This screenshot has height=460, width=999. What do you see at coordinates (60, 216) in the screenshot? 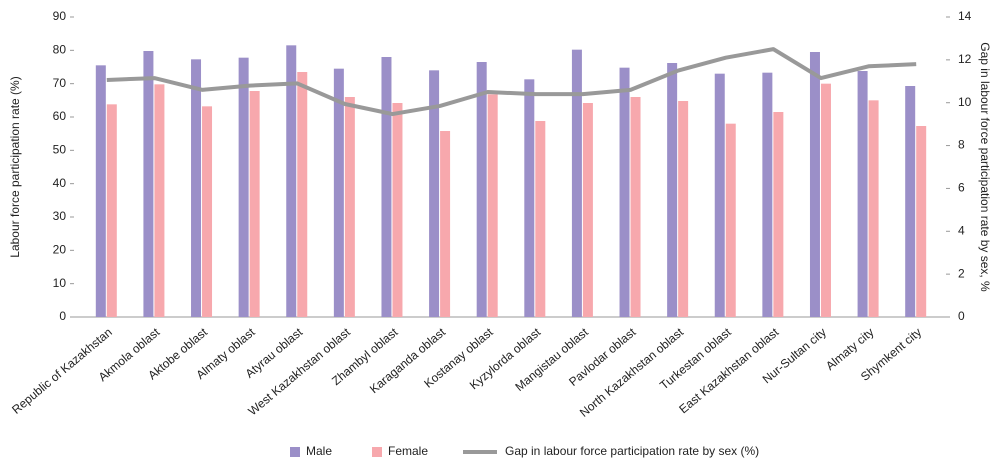
I see `y-tick-label: 30` at bounding box center [60, 216].